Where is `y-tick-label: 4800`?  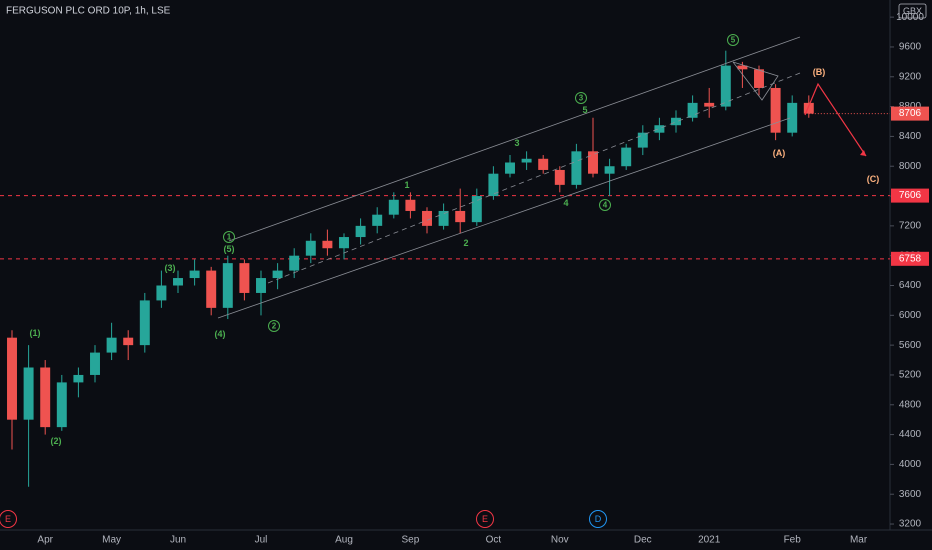 y-tick-label: 4800 is located at coordinates (910, 404).